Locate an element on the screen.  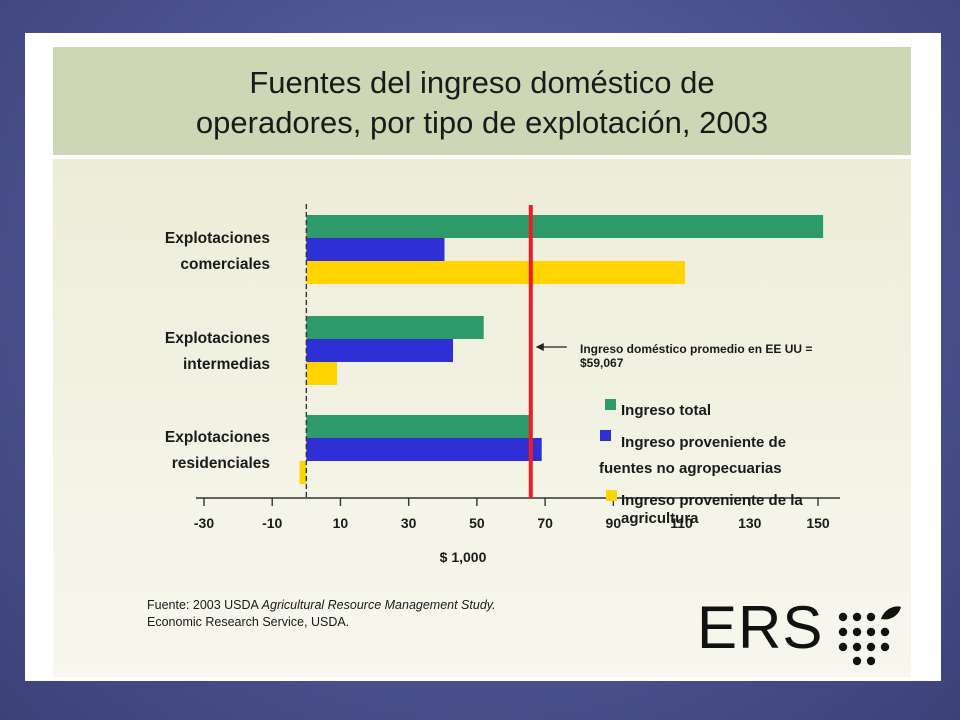
x-tick-label-3: 10 is located at coordinates (341, 523).